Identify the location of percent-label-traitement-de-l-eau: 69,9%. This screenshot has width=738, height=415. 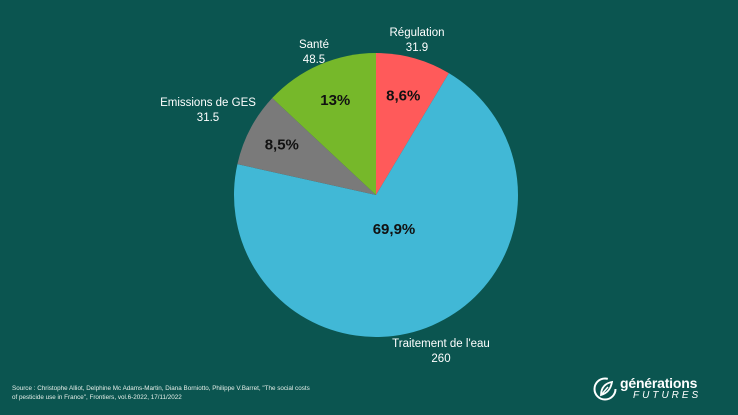
(394, 229).